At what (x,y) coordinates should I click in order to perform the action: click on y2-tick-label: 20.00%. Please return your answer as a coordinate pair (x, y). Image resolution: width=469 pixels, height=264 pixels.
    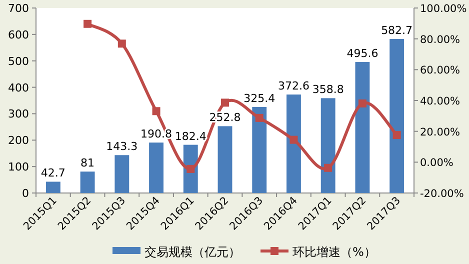
    Looking at the image, I should click on (440, 132).